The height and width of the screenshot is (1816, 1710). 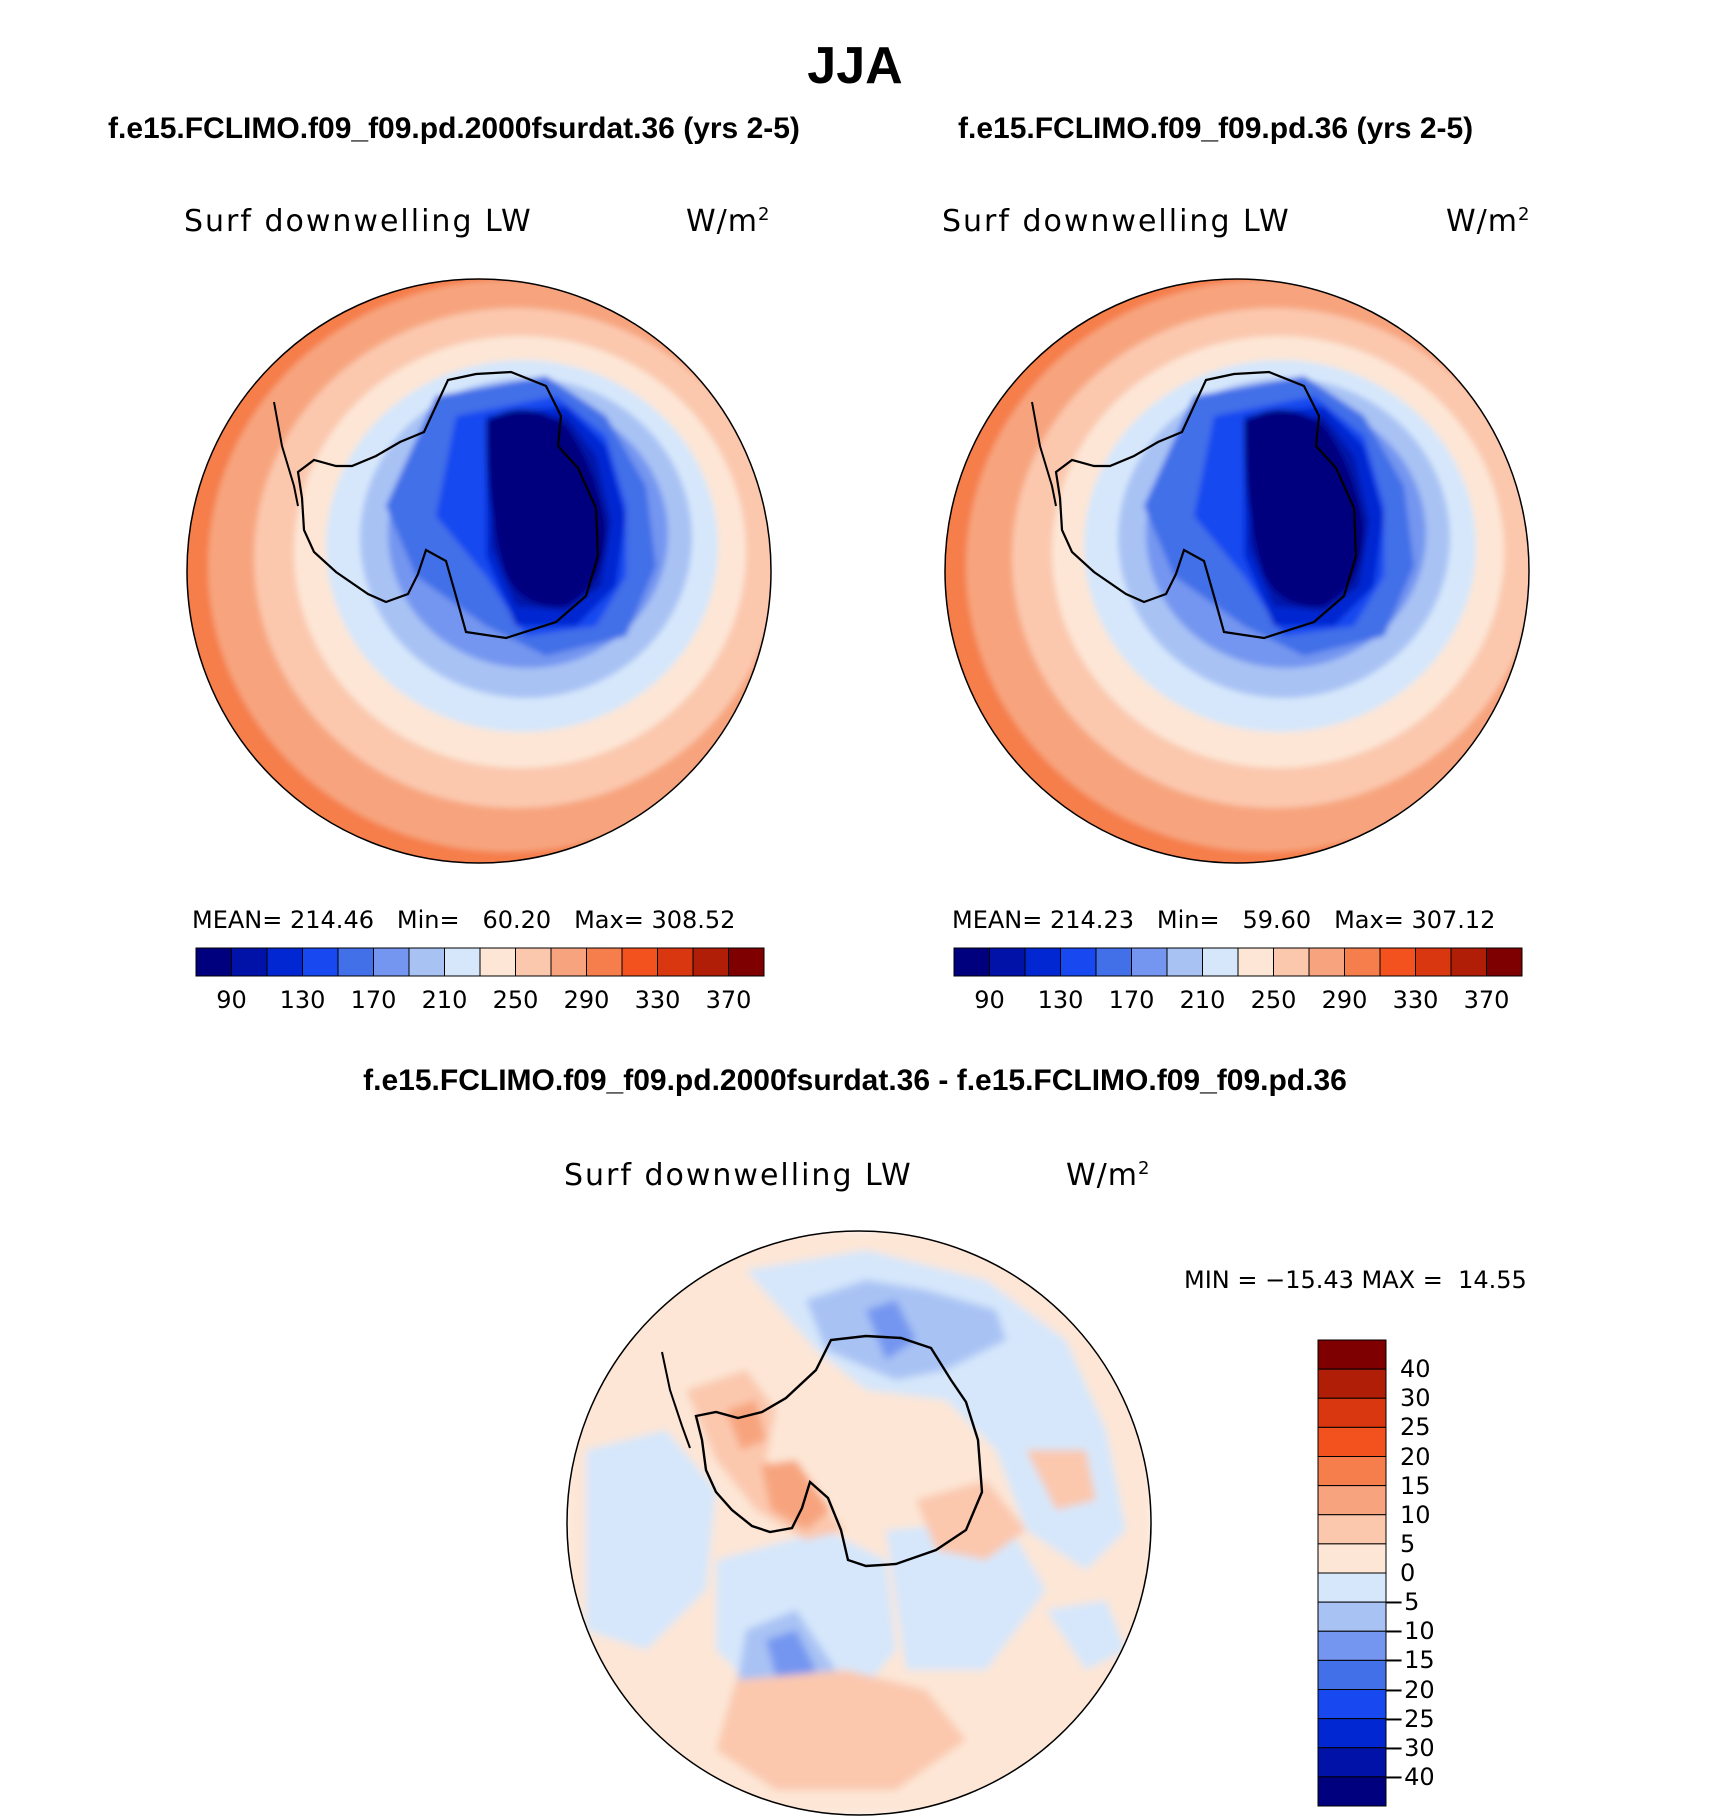 I want to click on diff-panel-minmax: MIN = −15.43 MAX = 14.55, so click(x=1355, y=1280).